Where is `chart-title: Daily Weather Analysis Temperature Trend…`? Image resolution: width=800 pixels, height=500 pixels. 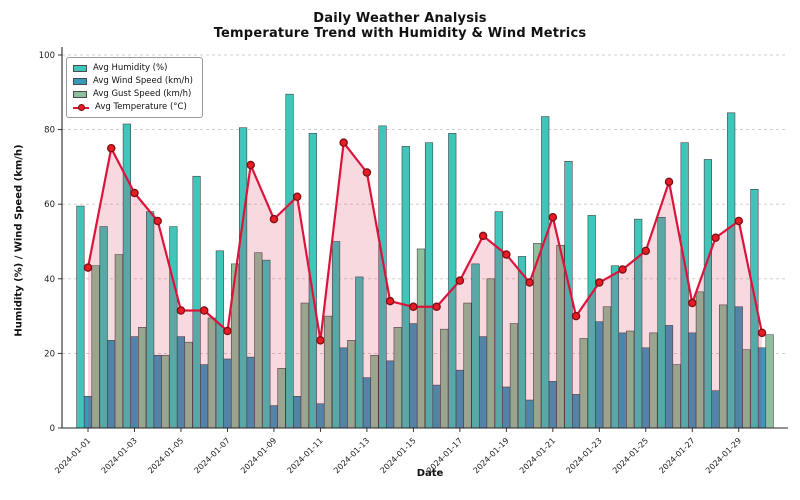
chart-title: Daily Weather Analysis Temperature Trend… is located at coordinates (400, 26).